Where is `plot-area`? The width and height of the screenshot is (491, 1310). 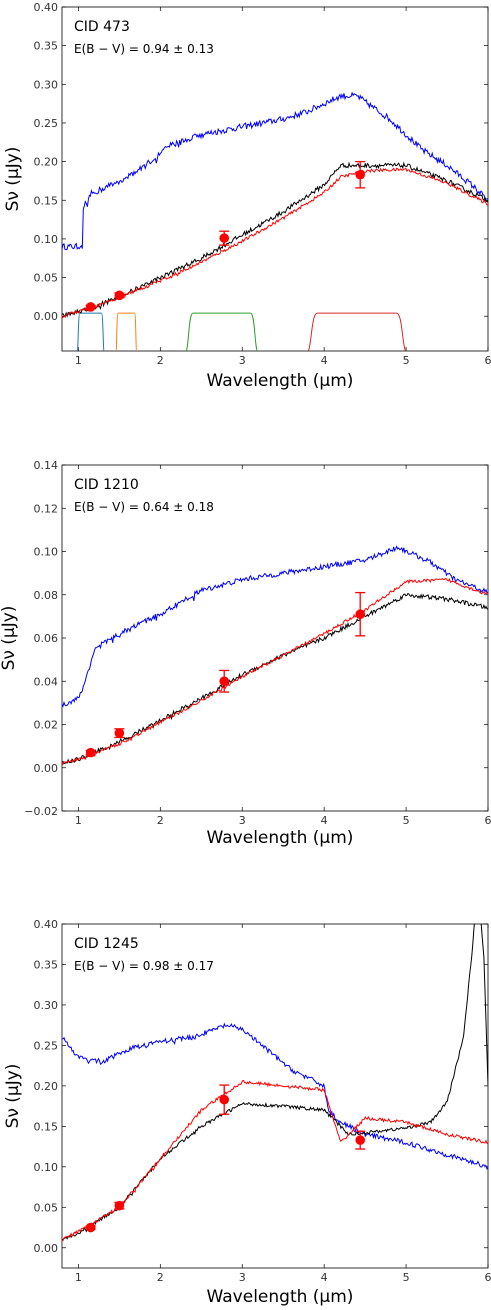 plot-area is located at coordinates (275, 655).